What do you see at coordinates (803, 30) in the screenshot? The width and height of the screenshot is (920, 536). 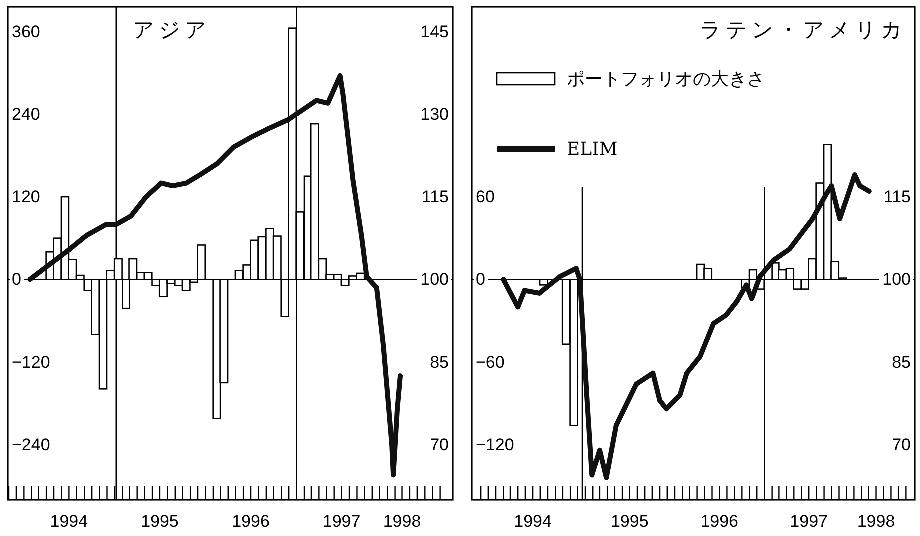 I see `text: ラテン・アメリカ` at bounding box center [803, 30].